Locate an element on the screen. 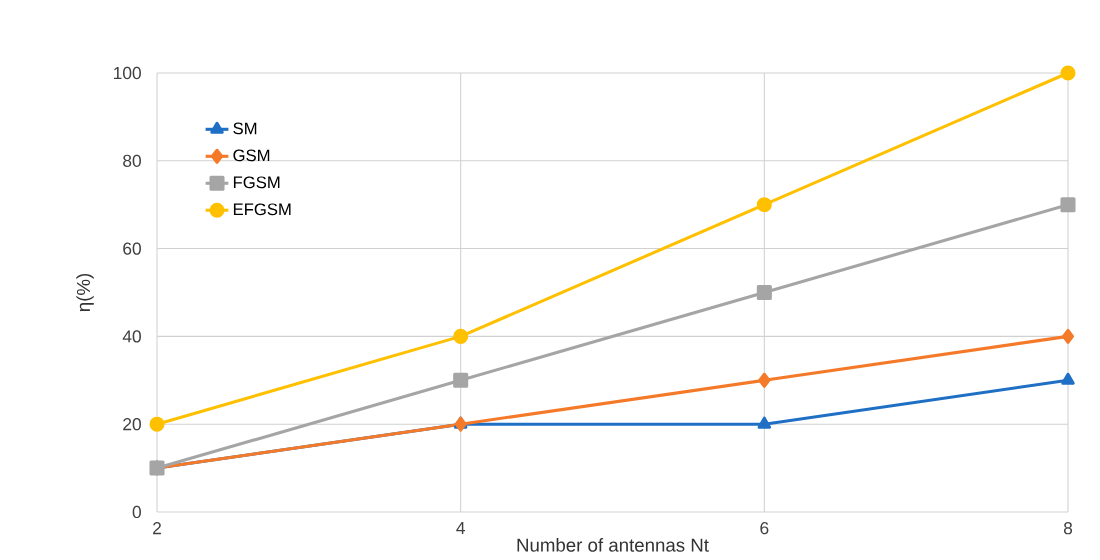 This screenshot has width=1100, height=560. legend-label: EFGSM is located at coordinates (262, 209).